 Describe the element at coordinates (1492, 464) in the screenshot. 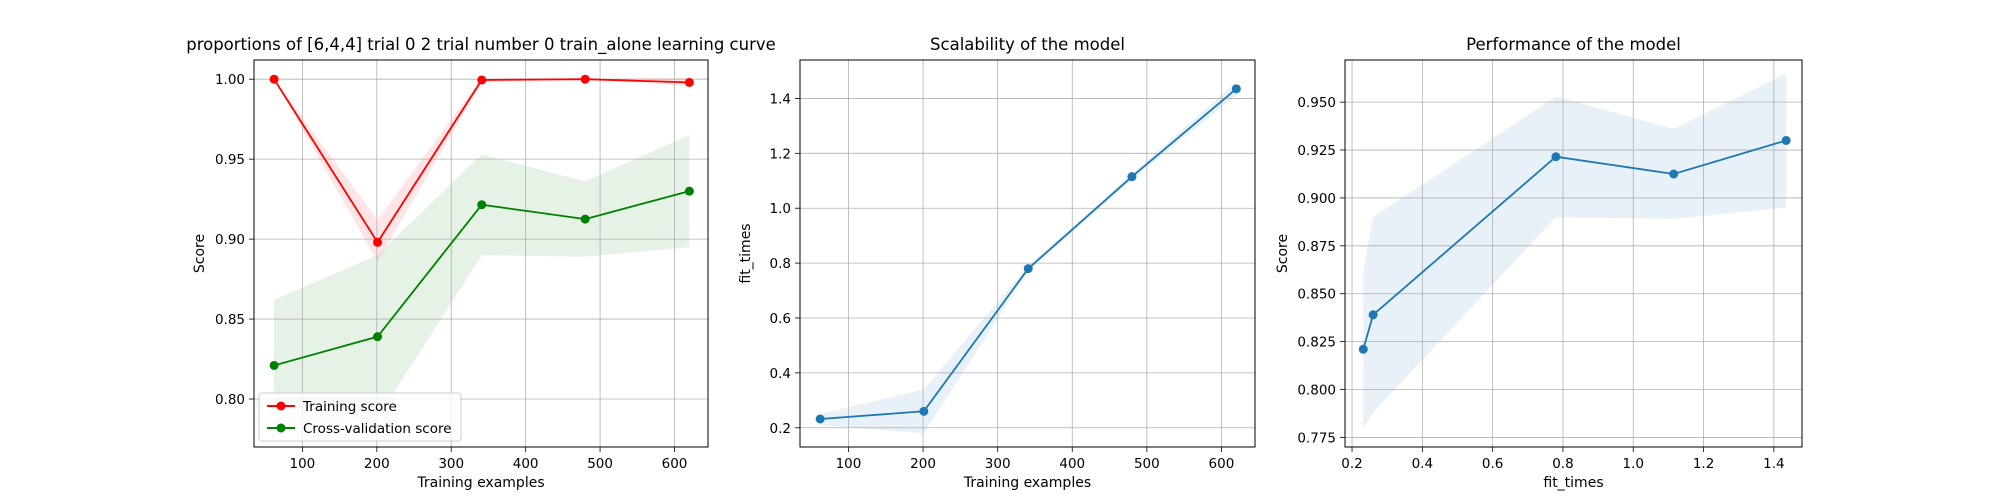

I see `performance-xtick-label: 0.6` at that location.